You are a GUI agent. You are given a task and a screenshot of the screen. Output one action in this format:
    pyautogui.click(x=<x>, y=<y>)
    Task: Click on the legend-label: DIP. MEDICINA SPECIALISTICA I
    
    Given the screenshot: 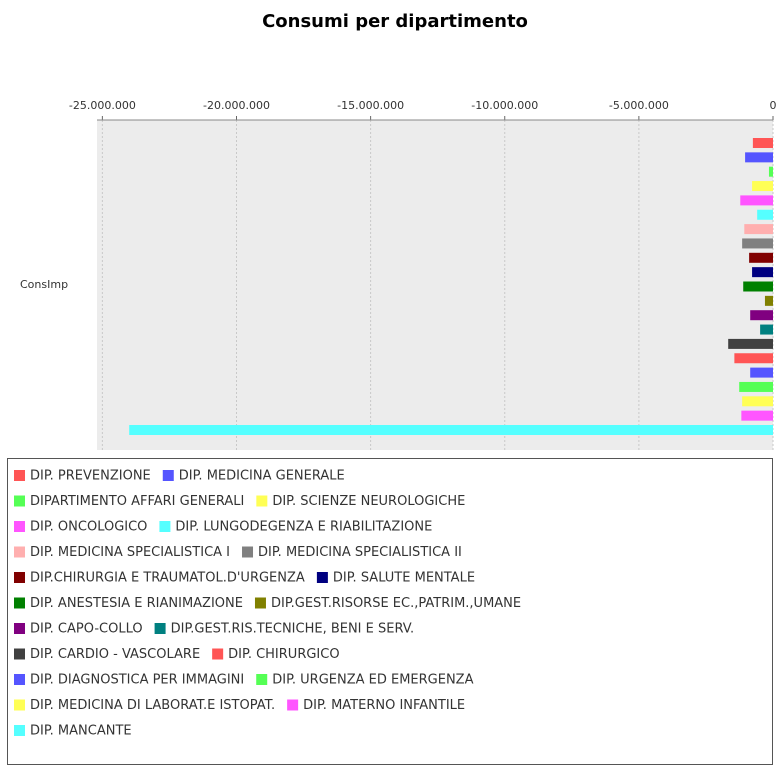 What is the action you would take?
    pyautogui.click(x=130, y=552)
    